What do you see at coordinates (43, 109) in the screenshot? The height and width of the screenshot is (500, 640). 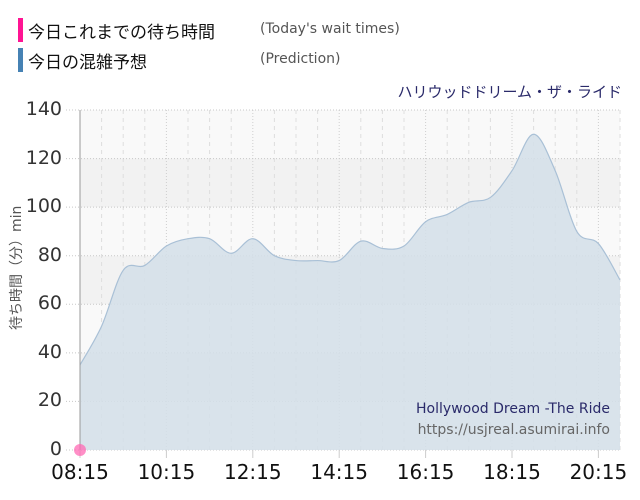 I see `y-tick-label: 140` at bounding box center [43, 109].